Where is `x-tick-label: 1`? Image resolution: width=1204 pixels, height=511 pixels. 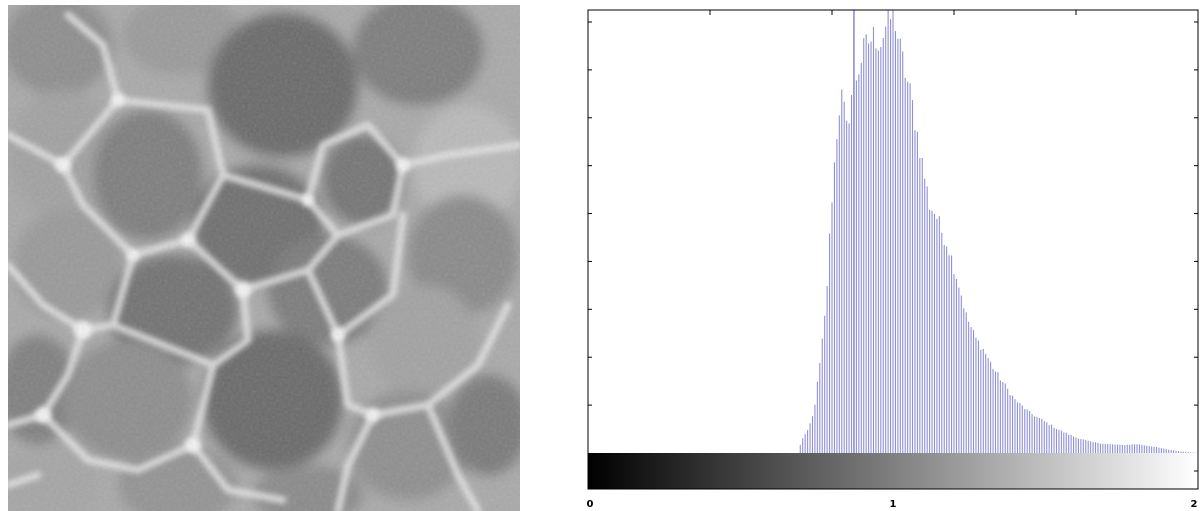 x-tick-label: 1 is located at coordinates (893, 504).